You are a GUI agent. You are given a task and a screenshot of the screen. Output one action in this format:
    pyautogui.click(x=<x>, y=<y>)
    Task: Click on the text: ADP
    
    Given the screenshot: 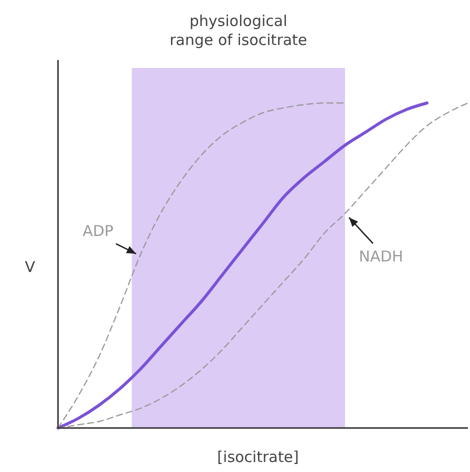 What is the action you would take?
    pyautogui.click(x=98, y=231)
    